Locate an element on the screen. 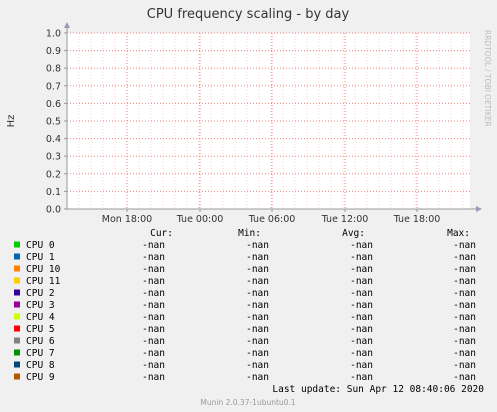  legend-series-name: CPU 3 is located at coordinates (40, 305).